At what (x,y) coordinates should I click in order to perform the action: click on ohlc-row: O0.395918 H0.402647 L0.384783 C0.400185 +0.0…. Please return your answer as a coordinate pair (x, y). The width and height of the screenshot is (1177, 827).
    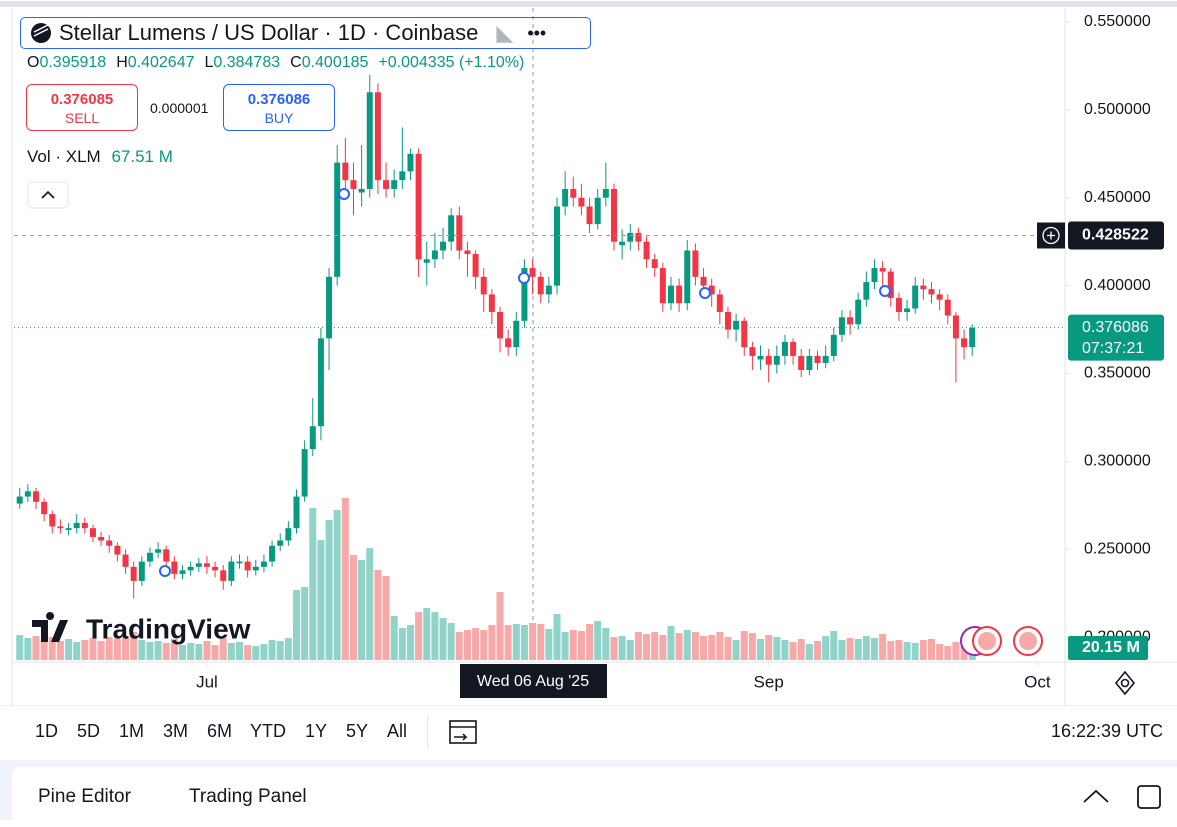
    Looking at the image, I should click on (280, 63).